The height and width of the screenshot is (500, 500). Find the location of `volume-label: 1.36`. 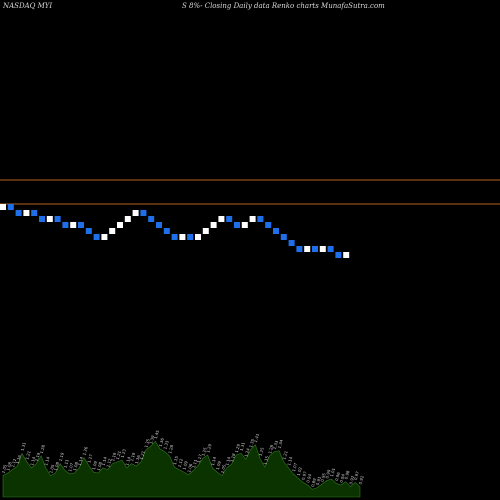

volume-label: 1.36 is located at coordinates (161, 442).